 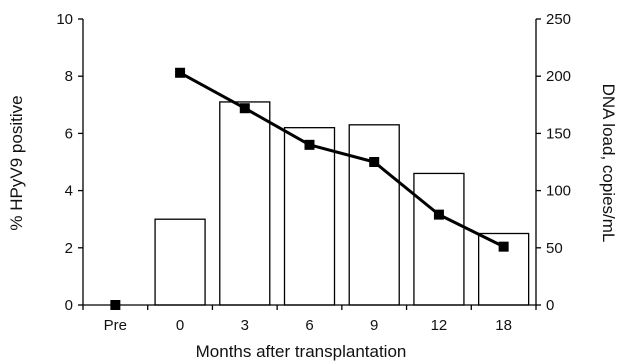 What do you see at coordinates (309, 325) in the screenshot?
I see `x-tick-label: 6` at bounding box center [309, 325].